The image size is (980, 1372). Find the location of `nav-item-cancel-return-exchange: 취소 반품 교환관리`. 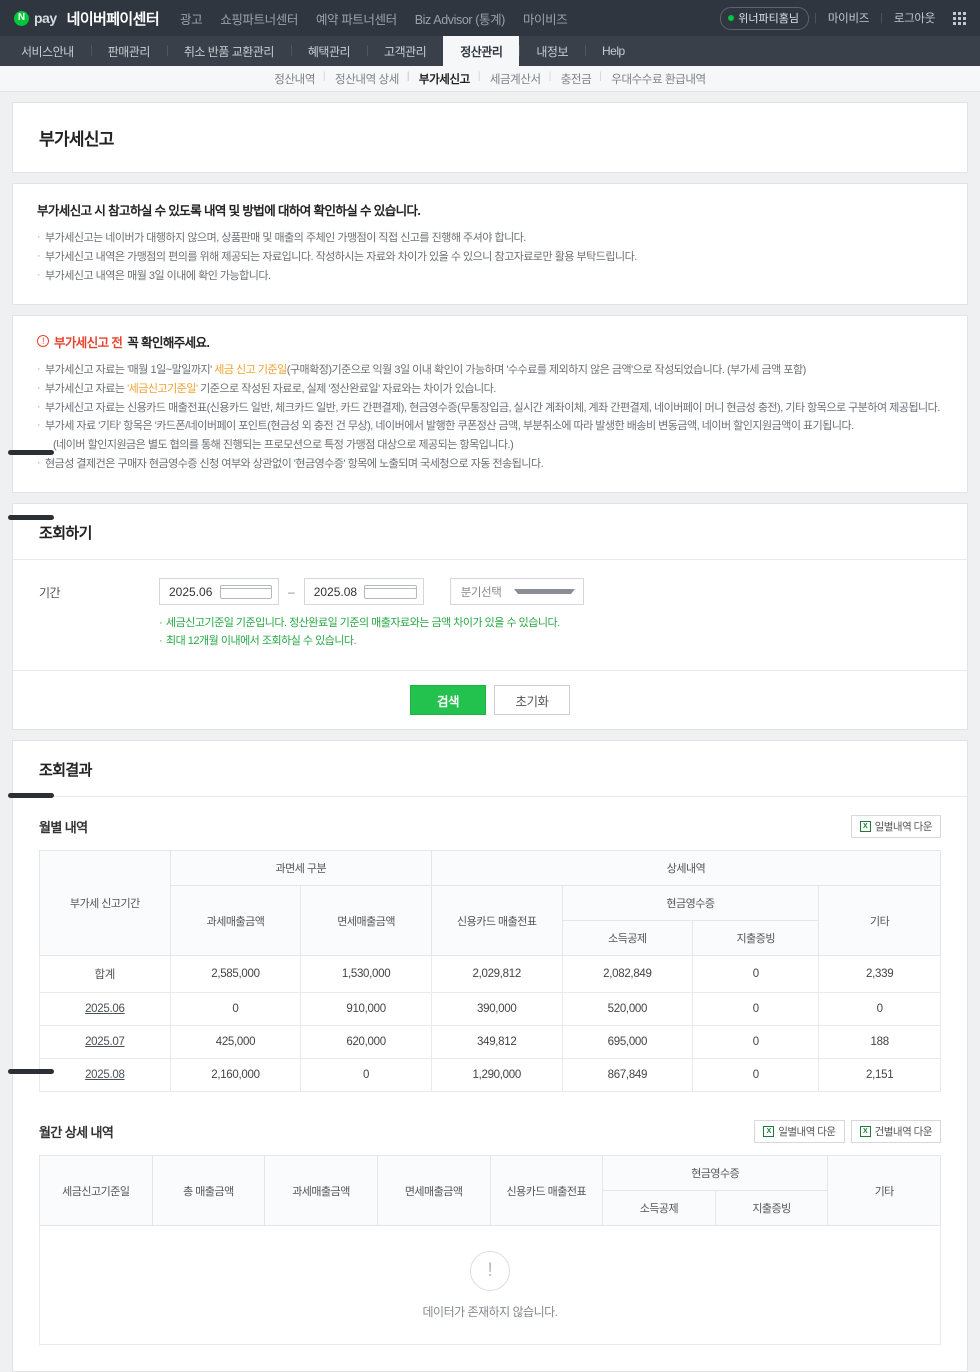

nav-item-cancel-return-exchange: 취소 반품 교환관리 is located at coordinates (228, 51).